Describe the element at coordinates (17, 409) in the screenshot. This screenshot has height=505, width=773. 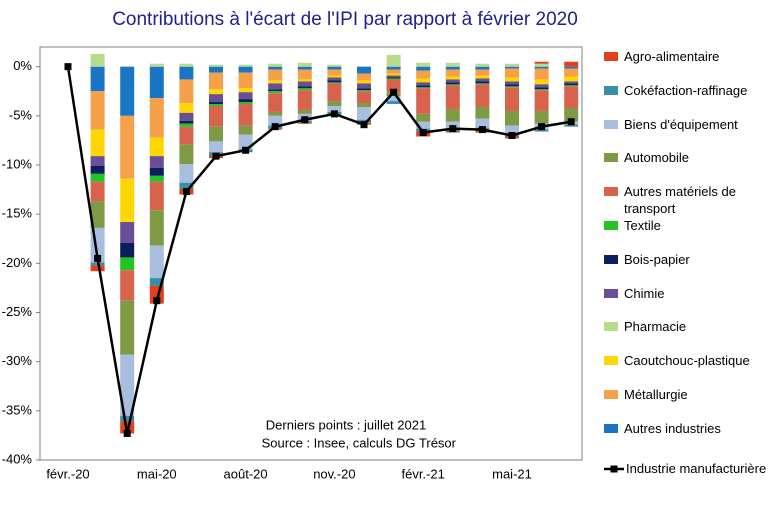
I see `y-tick-label: -35%` at that location.